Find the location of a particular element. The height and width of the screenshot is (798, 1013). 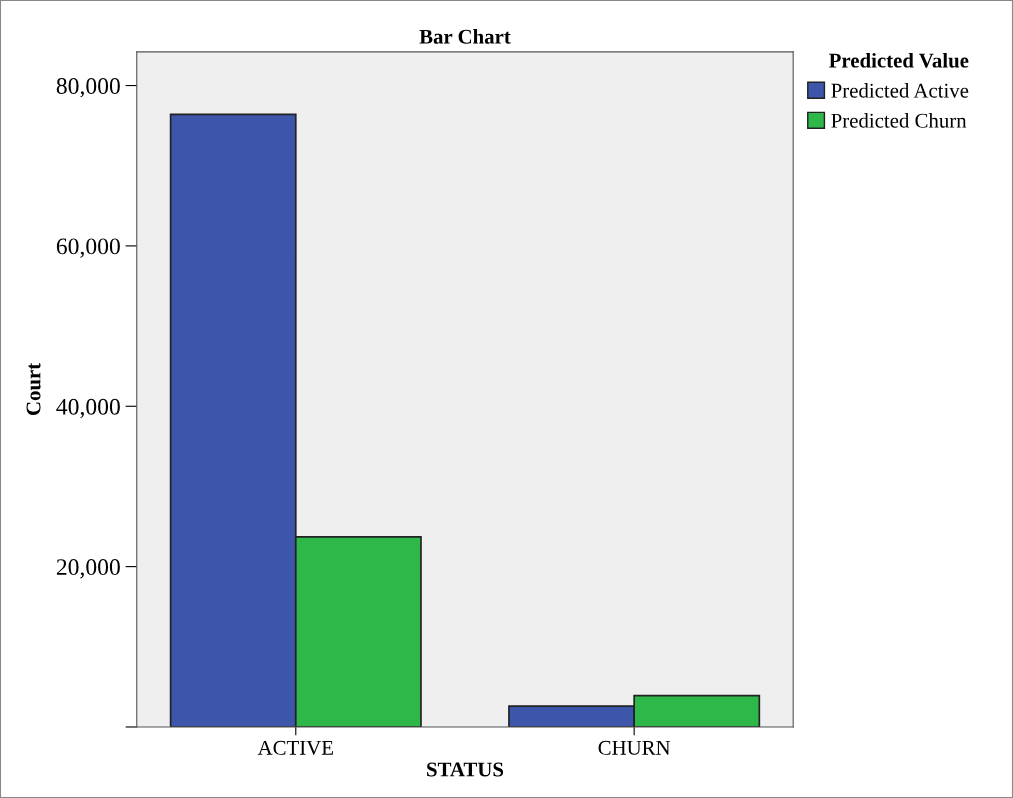

x-tick-label: CHURN is located at coordinates (634, 747).